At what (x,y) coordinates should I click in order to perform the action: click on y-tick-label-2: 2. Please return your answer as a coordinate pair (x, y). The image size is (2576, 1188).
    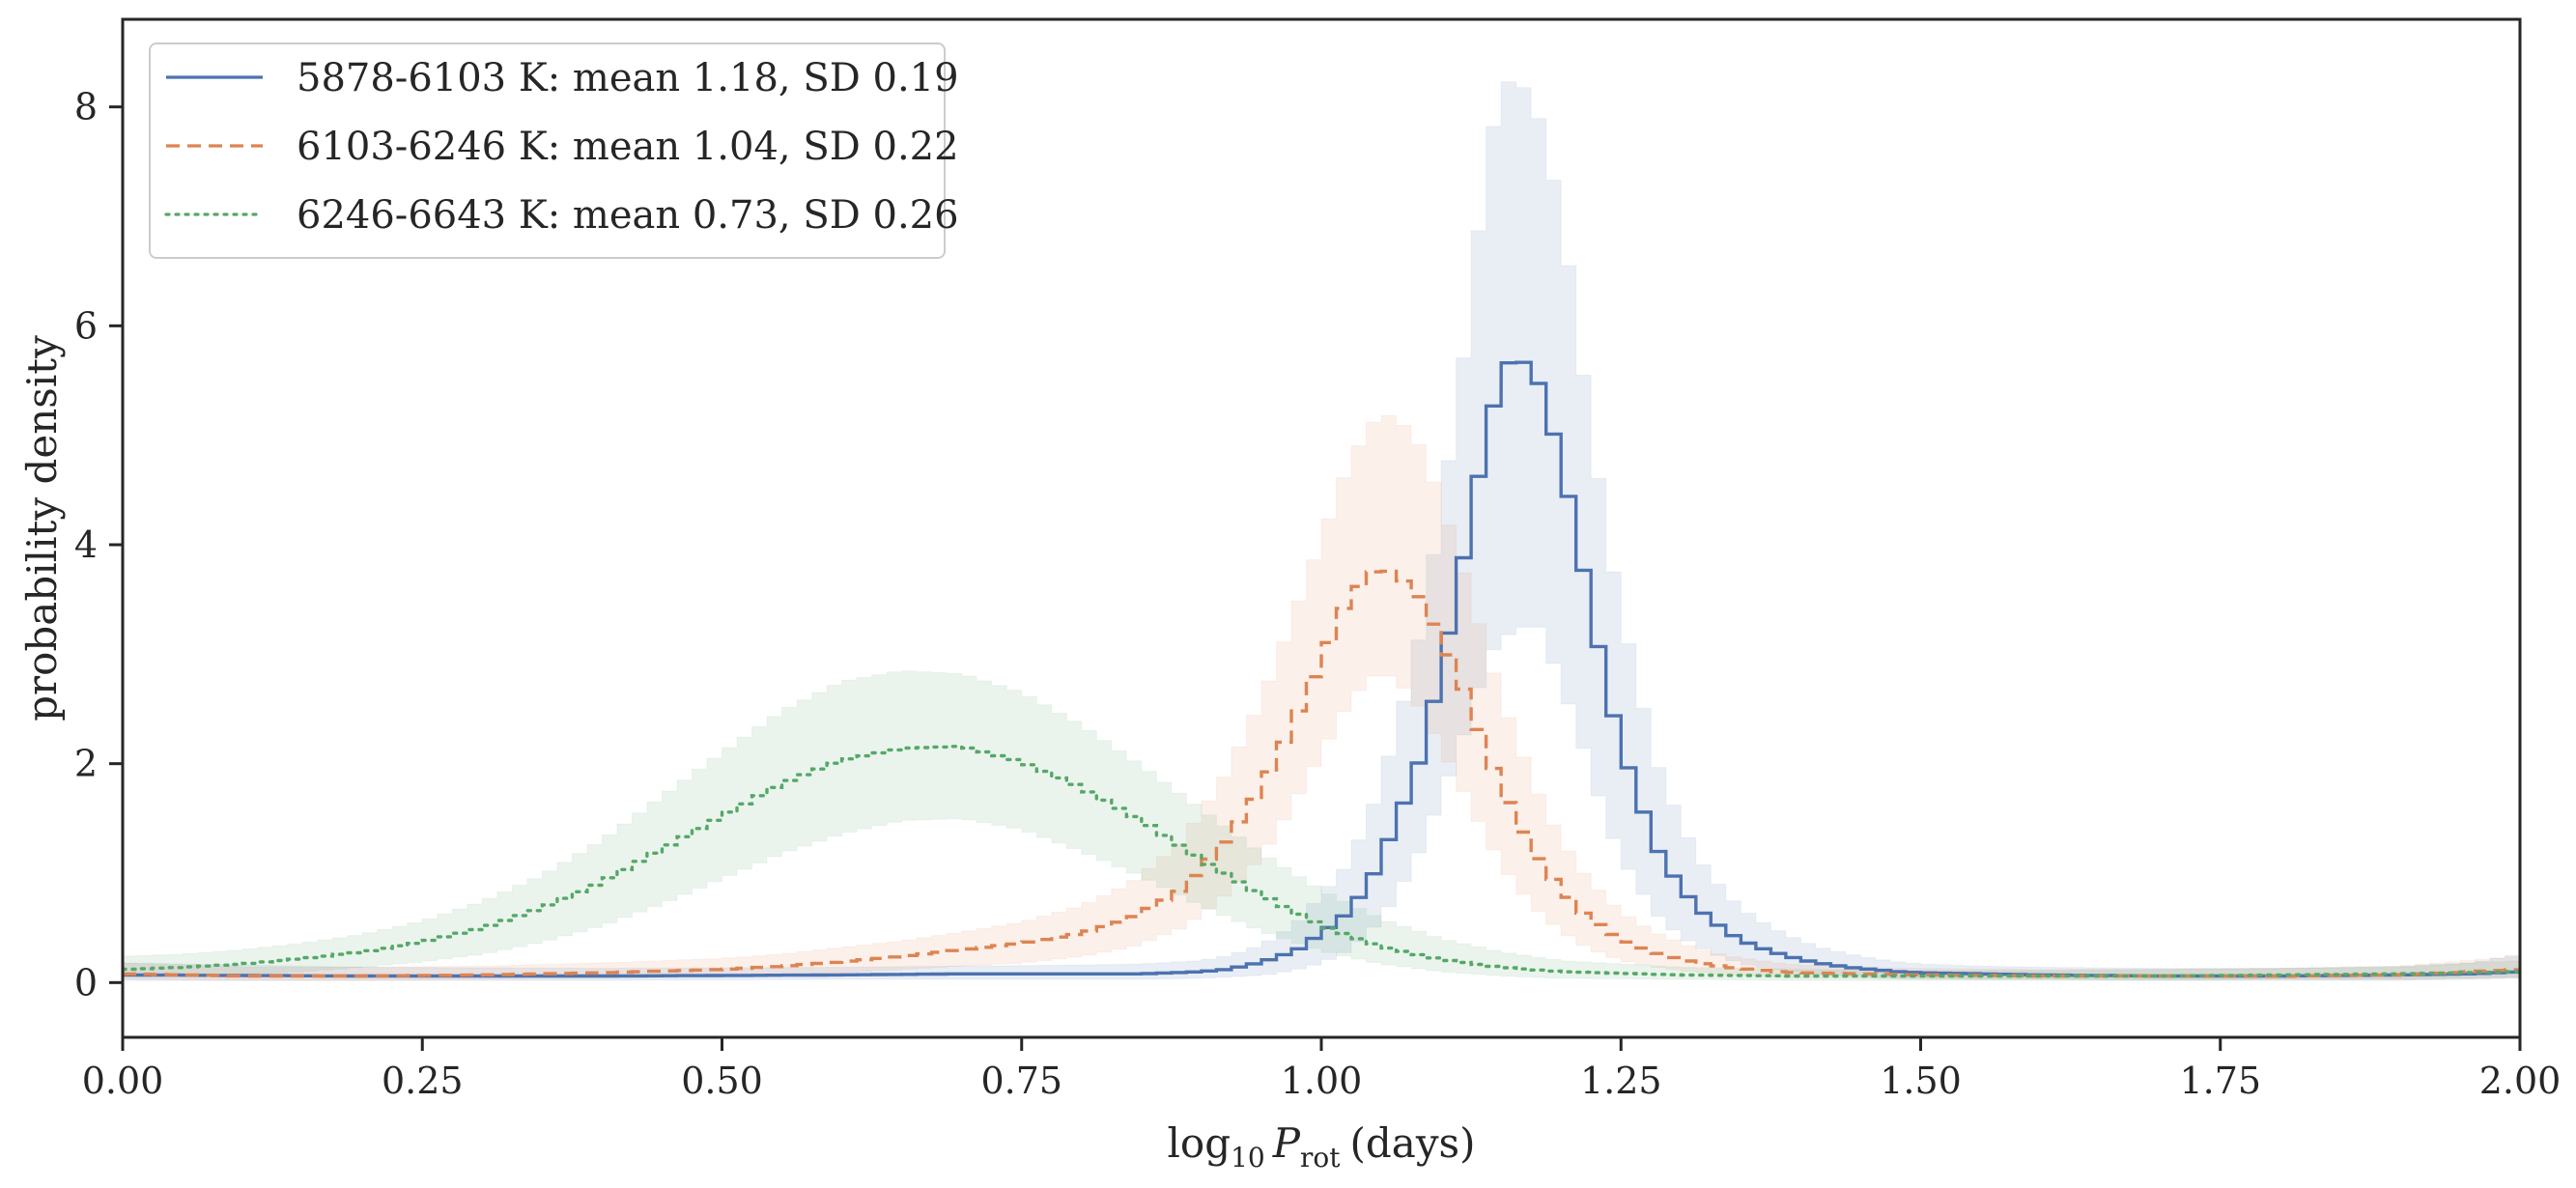
    Looking at the image, I should click on (86, 764).